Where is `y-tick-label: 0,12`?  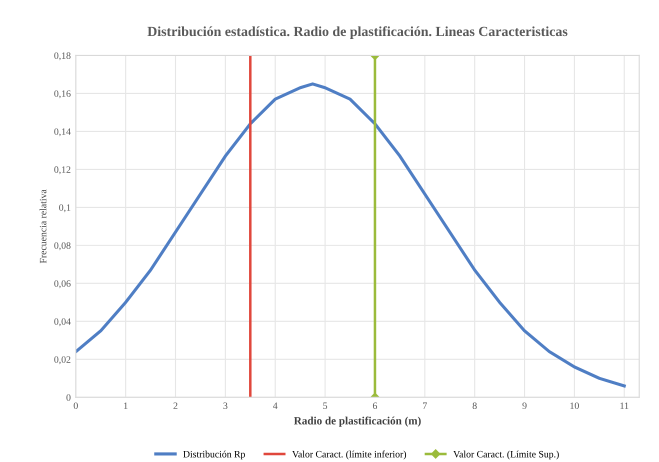 y-tick-label: 0,12 is located at coordinates (62, 170).